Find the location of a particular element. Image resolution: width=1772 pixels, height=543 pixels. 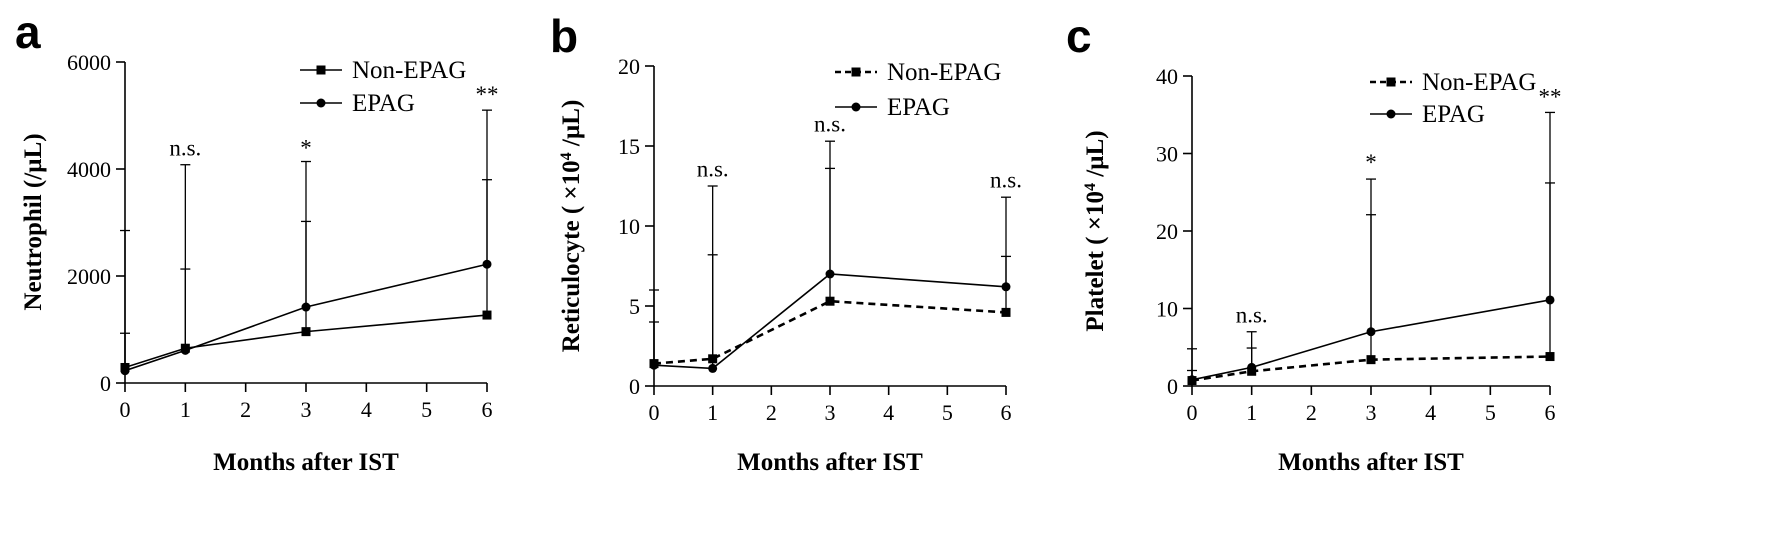

y-axis-label: Platelet ( ×104 /µL) is located at coordinates (1096, 230).